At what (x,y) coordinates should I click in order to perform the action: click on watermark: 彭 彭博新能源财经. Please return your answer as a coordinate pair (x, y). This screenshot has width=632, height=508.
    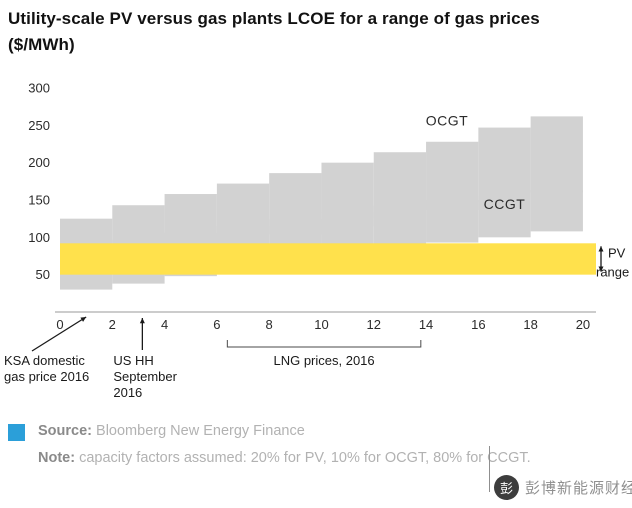
    Looking at the image, I should click on (563, 487).